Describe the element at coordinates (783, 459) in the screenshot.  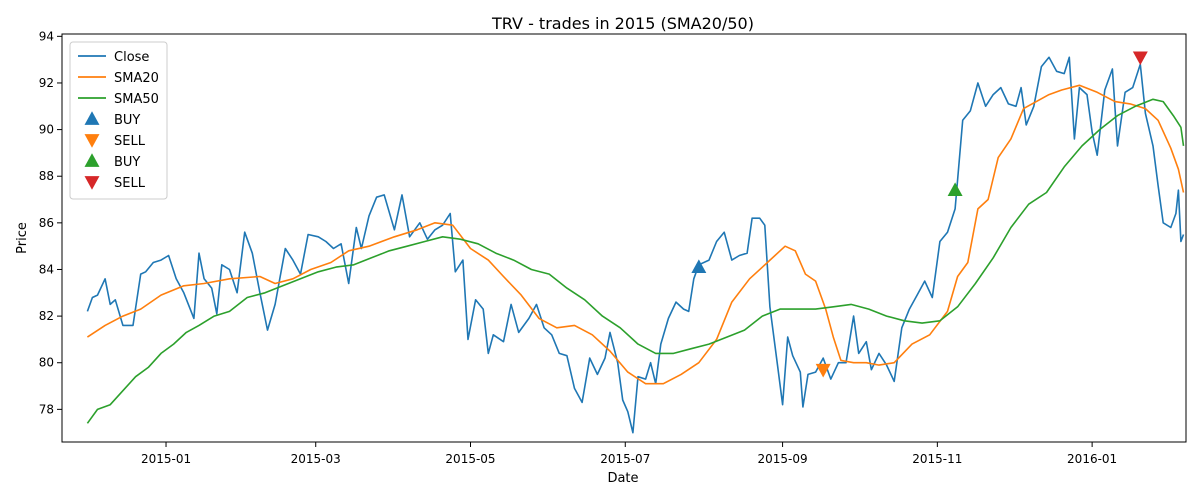
I see `x-tick-label: 2015-09` at that location.